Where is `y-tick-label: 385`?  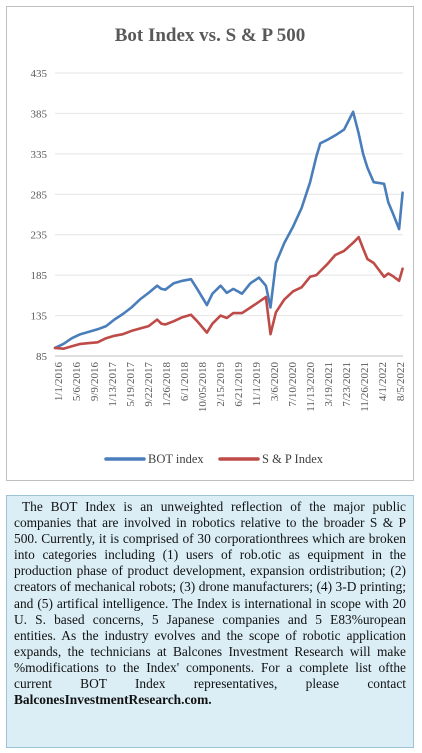 y-tick-label: 385 is located at coordinates (39, 114).